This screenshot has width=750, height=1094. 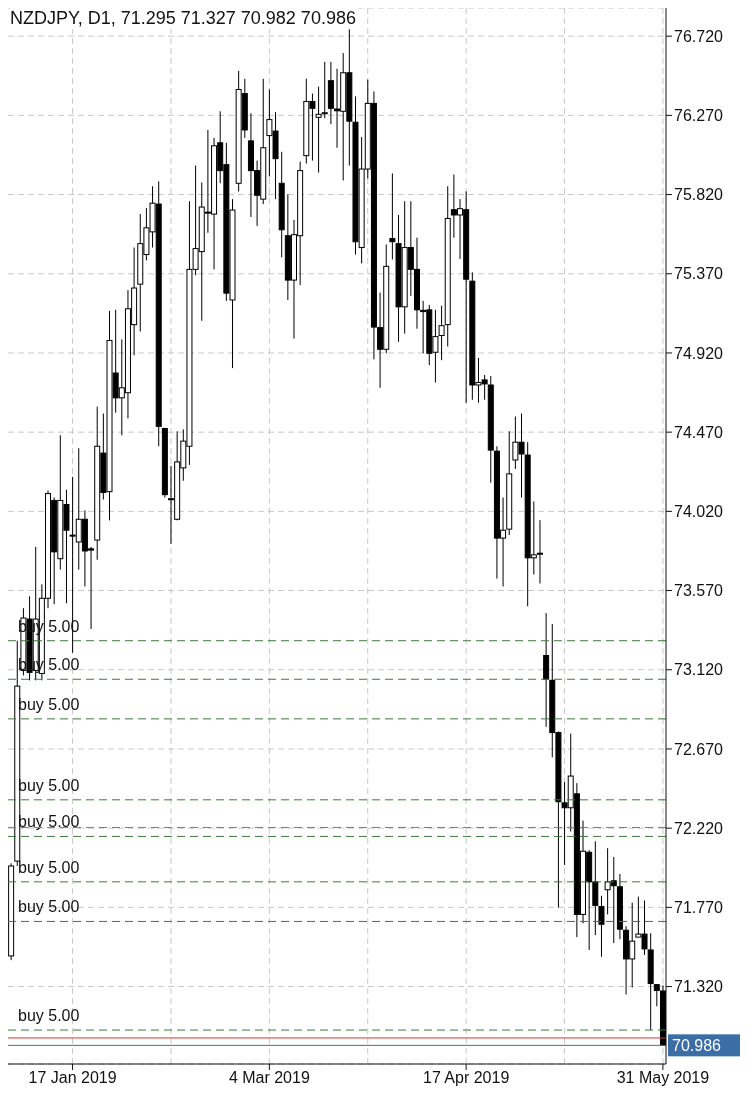 I want to click on y-tick-label: 72.220, so click(x=699, y=828).